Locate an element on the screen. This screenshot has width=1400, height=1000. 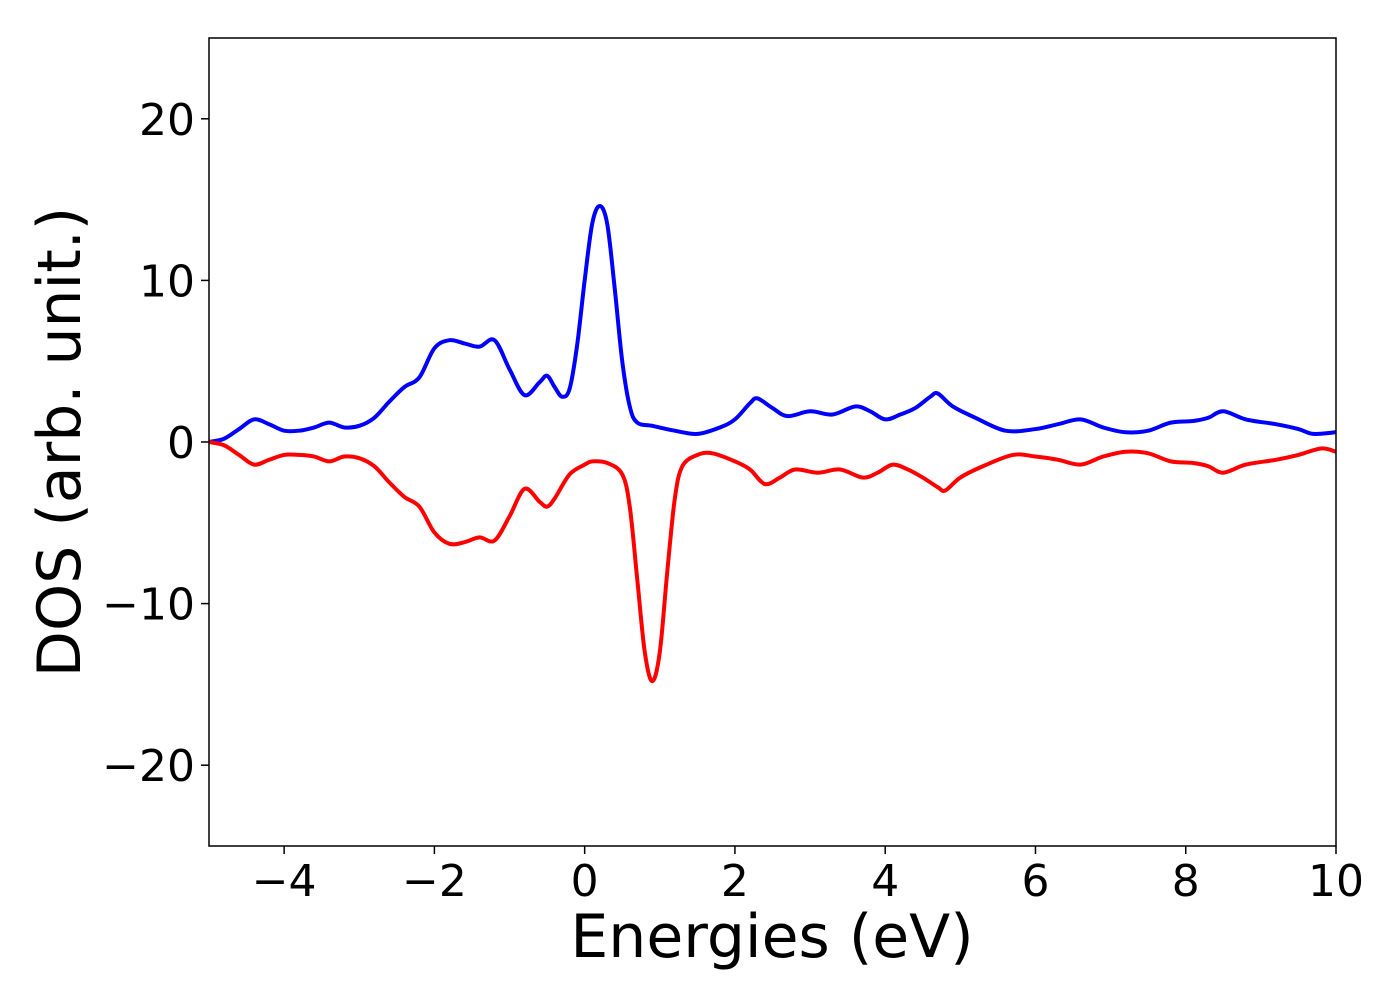
y-axis: −20 −10 0 10 20 is located at coordinates (155, 443).